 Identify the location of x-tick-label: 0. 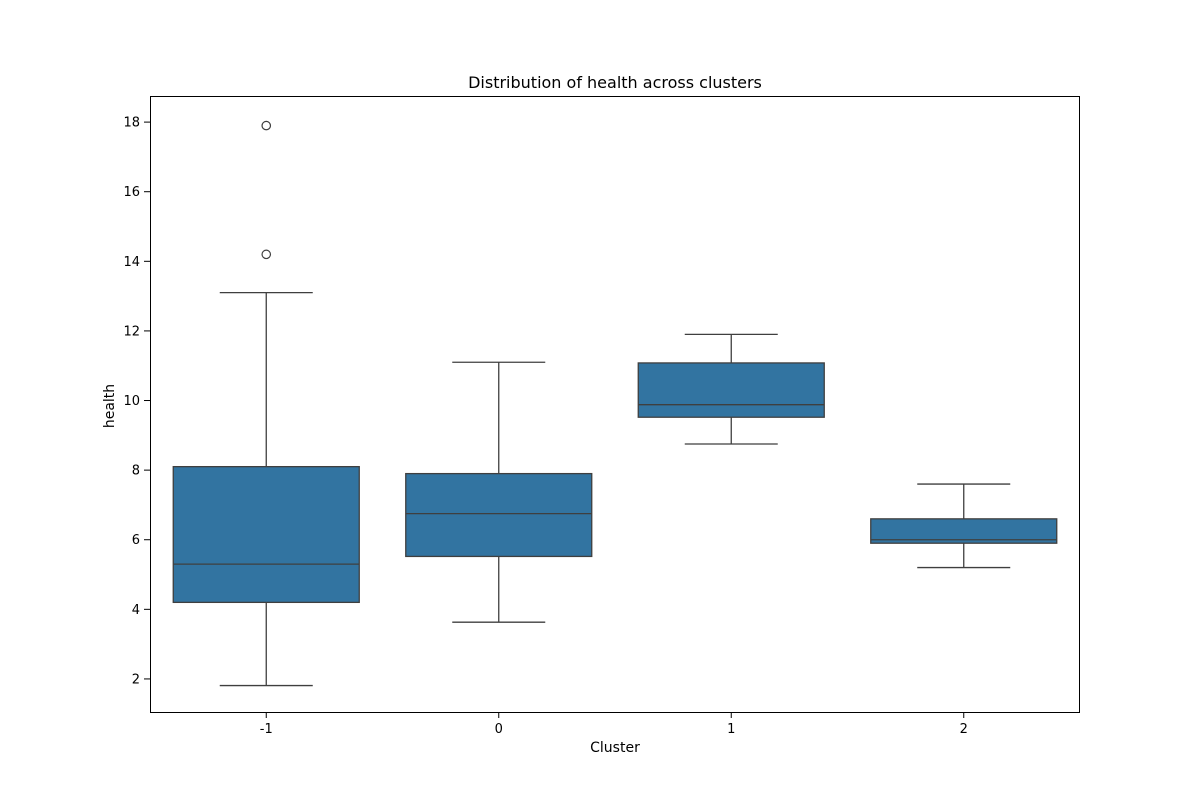
(499, 729).